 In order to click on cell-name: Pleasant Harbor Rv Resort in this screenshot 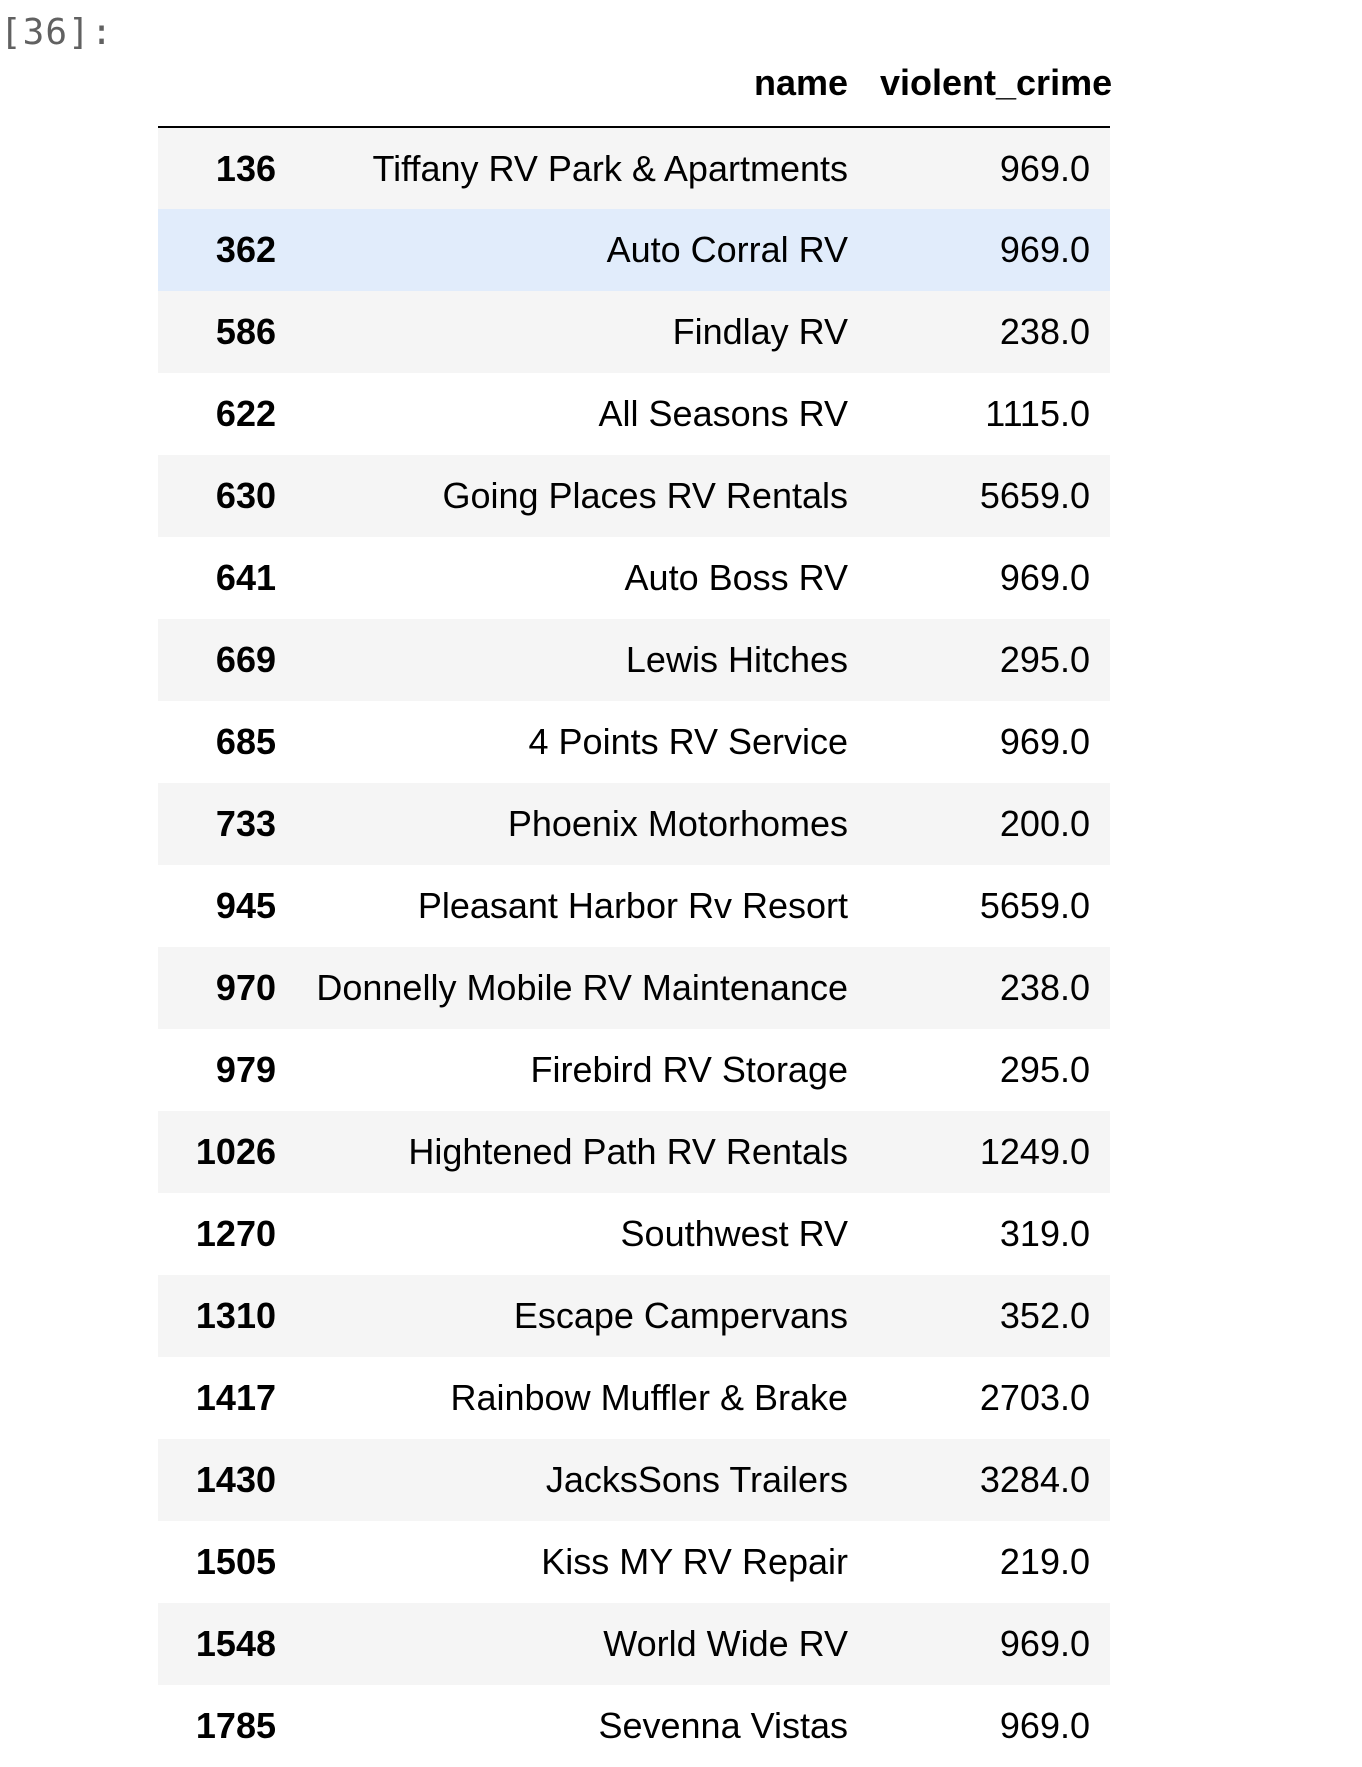, I will do `click(632, 905)`.